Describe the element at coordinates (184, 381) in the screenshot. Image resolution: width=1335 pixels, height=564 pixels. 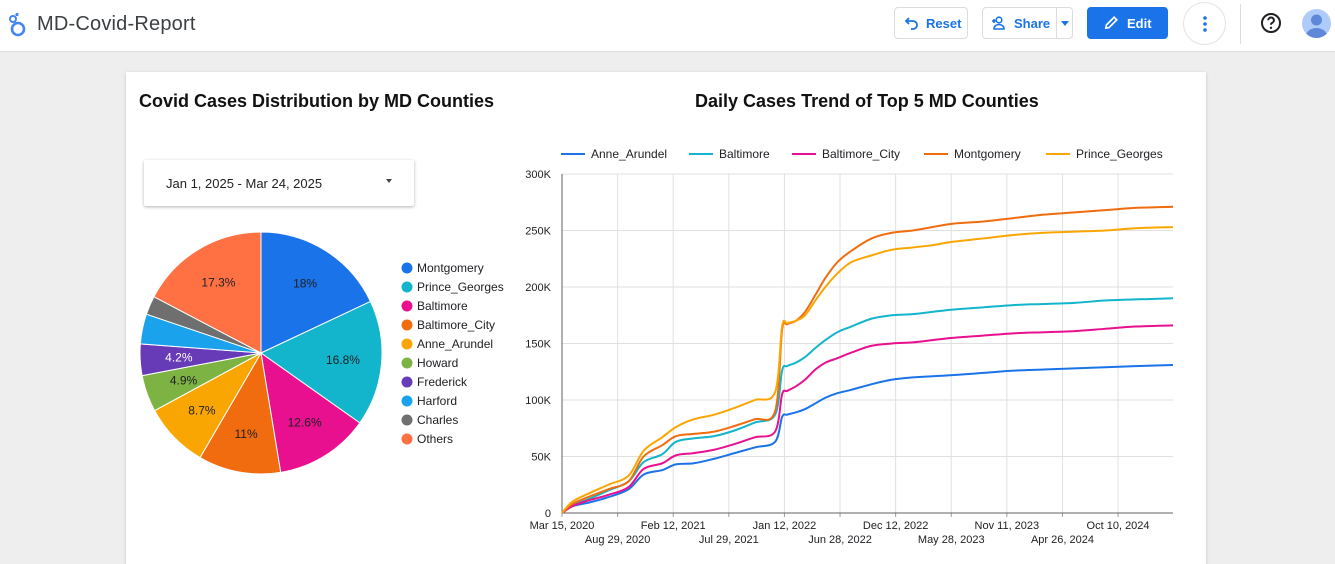
I see `pie-slice-label: 4.9%` at that location.